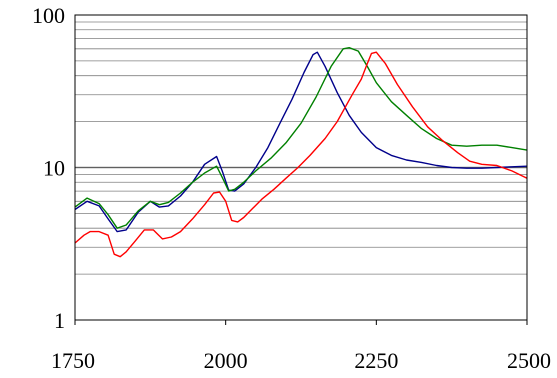 This screenshot has height=378, width=557. Describe the element at coordinates (48, 15) in the screenshot. I see `y-tick-label: 100` at that location.